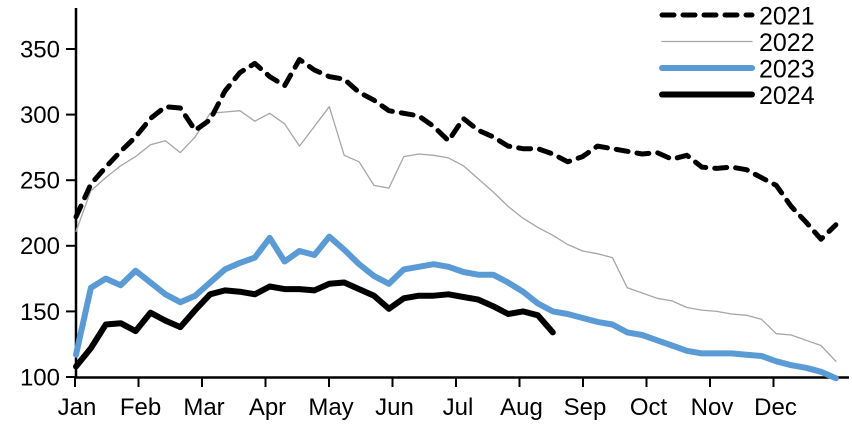 This screenshot has height=435, width=852. I want to click on x-axis-tick-label: Oct, so click(649, 407).